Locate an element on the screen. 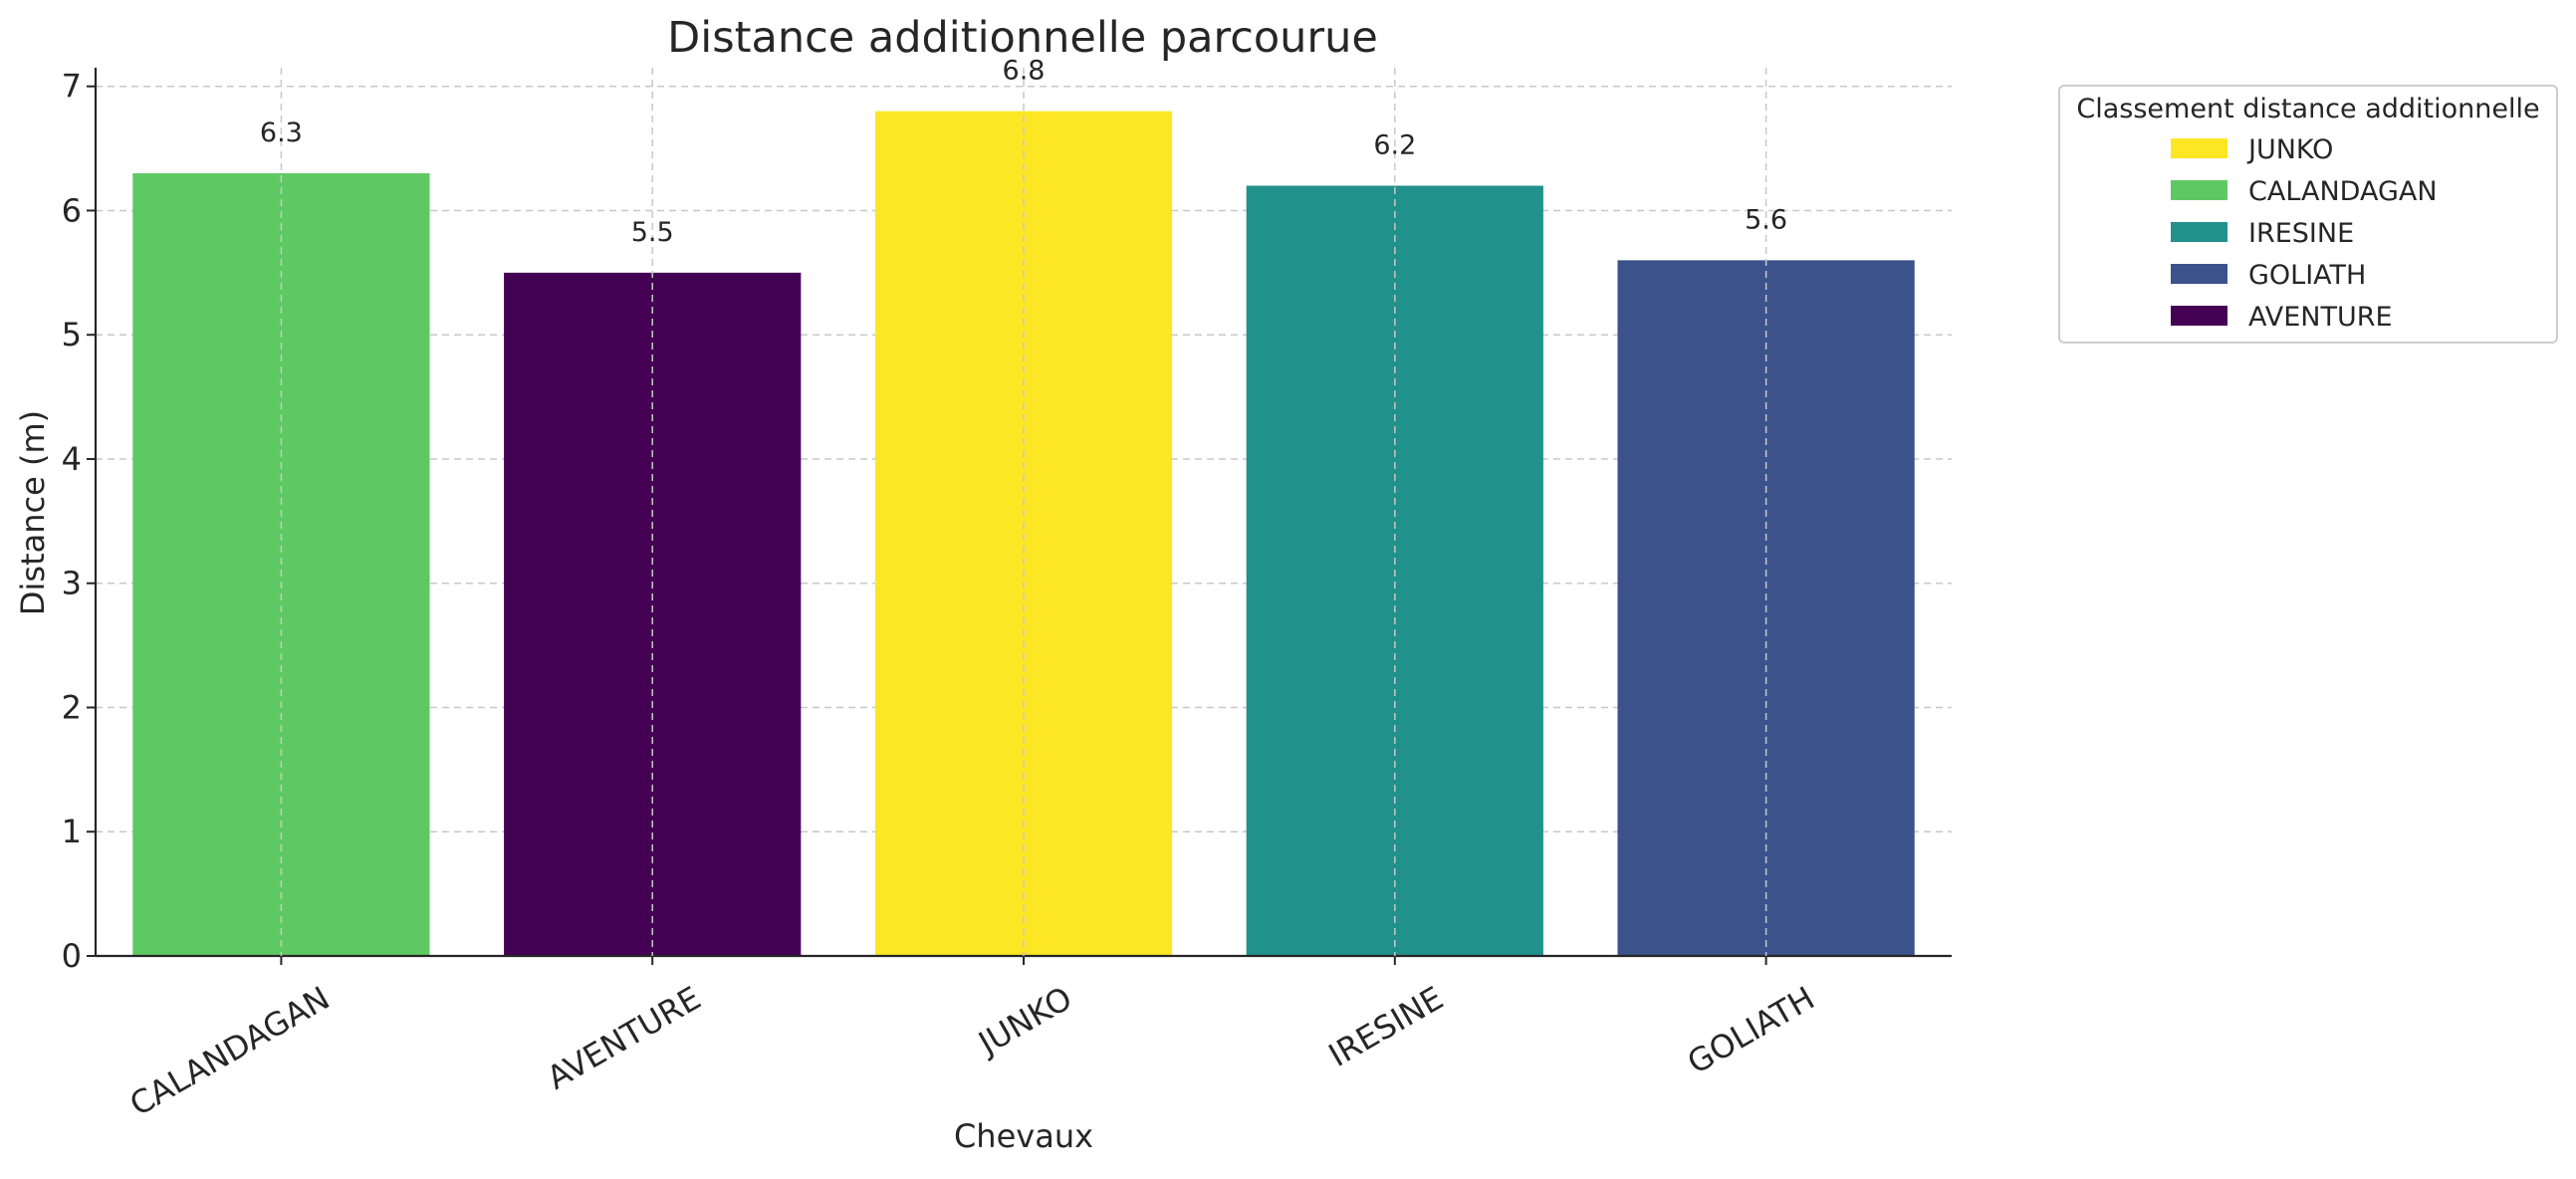 The image size is (2576, 1179). x-axis-label: Chevaux is located at coordinates (1023, 1136).